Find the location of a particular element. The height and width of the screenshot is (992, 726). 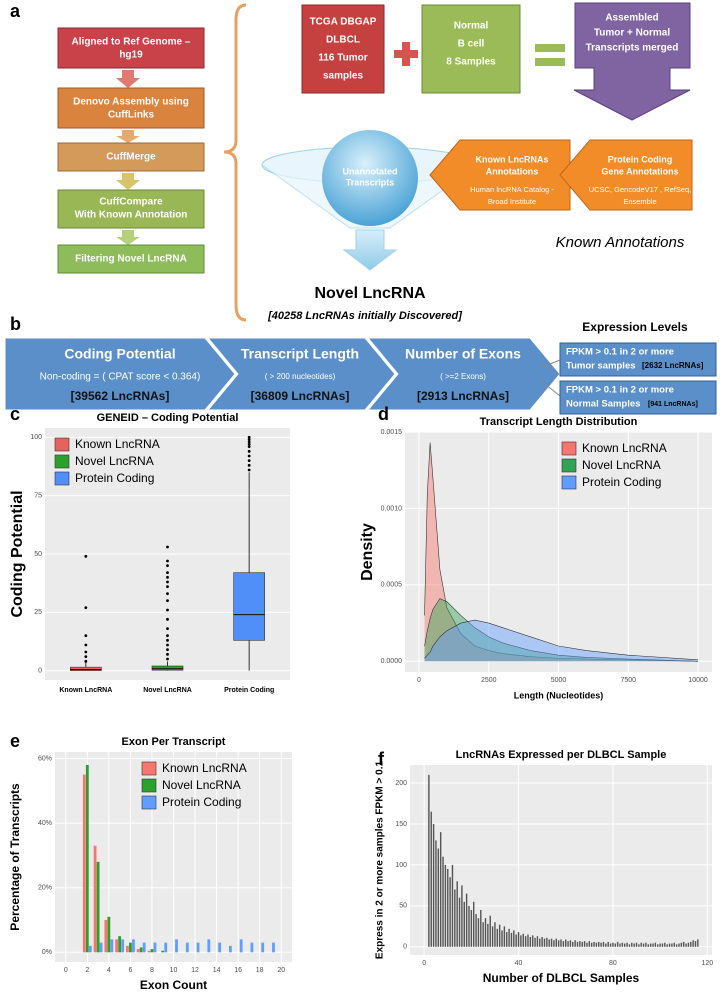

known-lnc-text: Human lncRNA Catalog - is located at coordinates (512, 189).